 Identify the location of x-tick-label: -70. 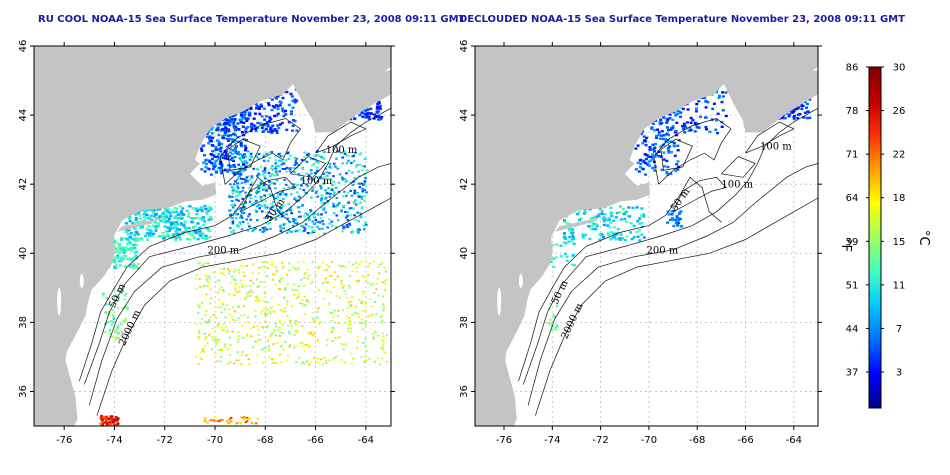
(215, 440).